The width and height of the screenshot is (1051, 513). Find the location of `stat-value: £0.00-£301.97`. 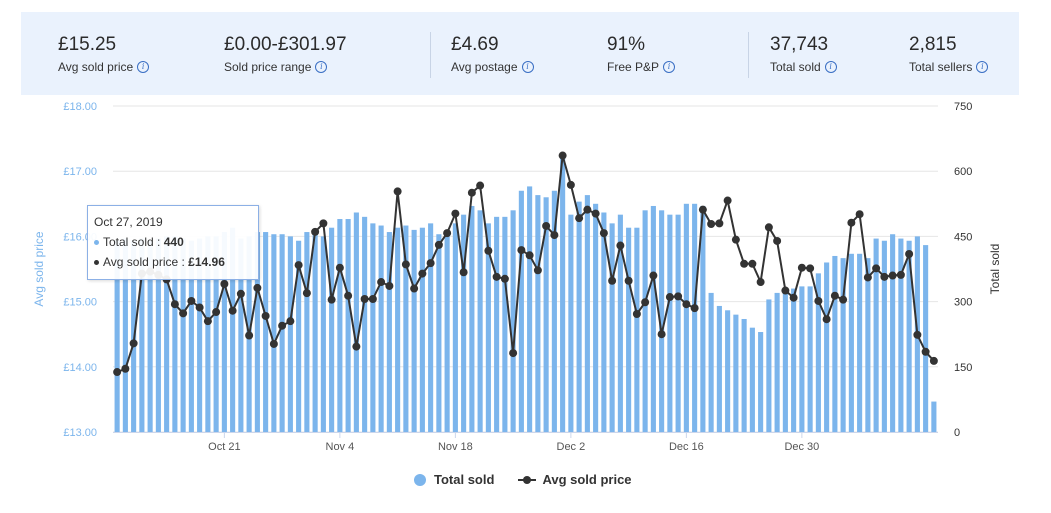

stat-value: £0.00-£301.97 is located at coordinates (285, 44).